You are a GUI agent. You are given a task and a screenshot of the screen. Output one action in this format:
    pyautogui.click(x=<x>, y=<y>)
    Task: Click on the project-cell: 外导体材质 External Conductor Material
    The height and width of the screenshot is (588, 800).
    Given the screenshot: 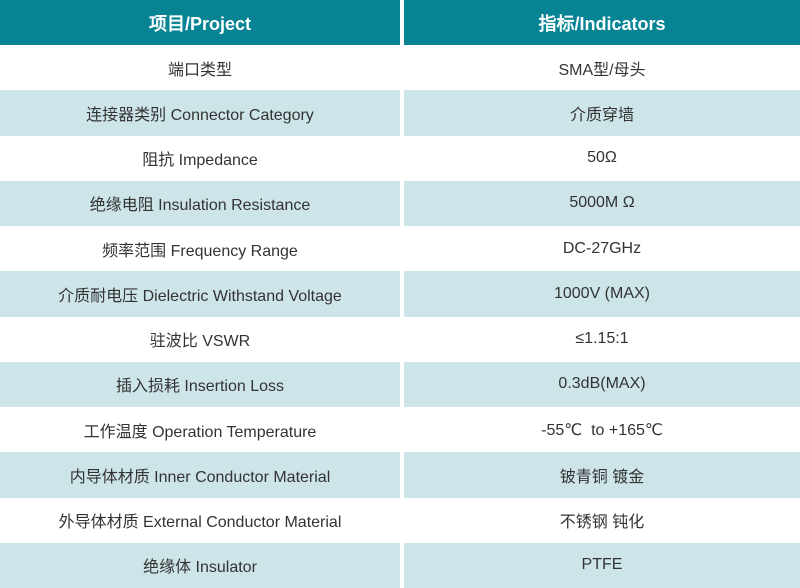 What is the action you would take?
    pyautogui.click(x=200, y=523)
    